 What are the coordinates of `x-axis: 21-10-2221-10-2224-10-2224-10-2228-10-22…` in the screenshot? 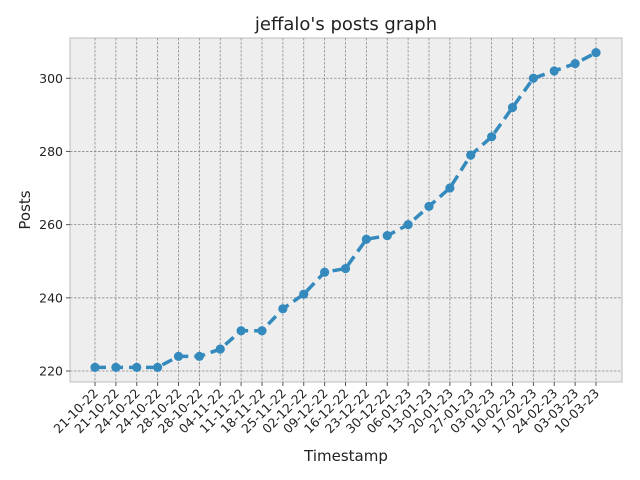 It's located at (326, 409).